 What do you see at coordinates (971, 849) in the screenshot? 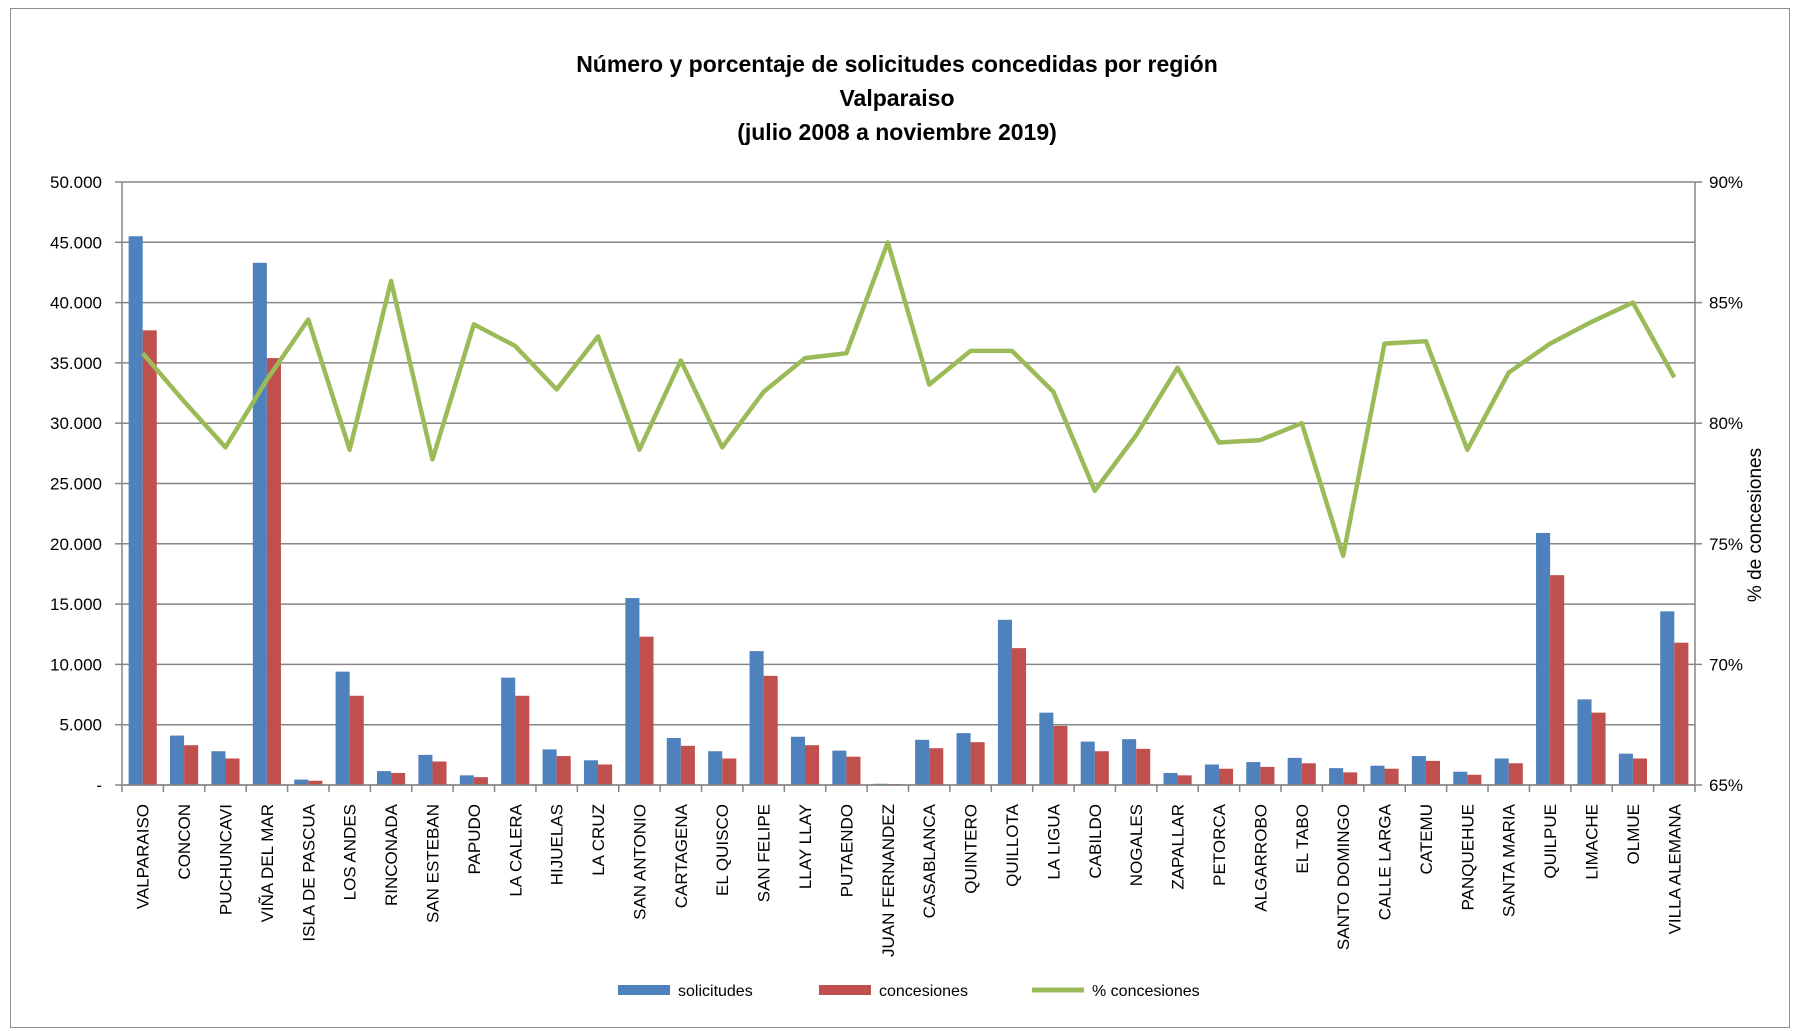
I see `category-label: QUINTERO` at bounding box center [971, 849].